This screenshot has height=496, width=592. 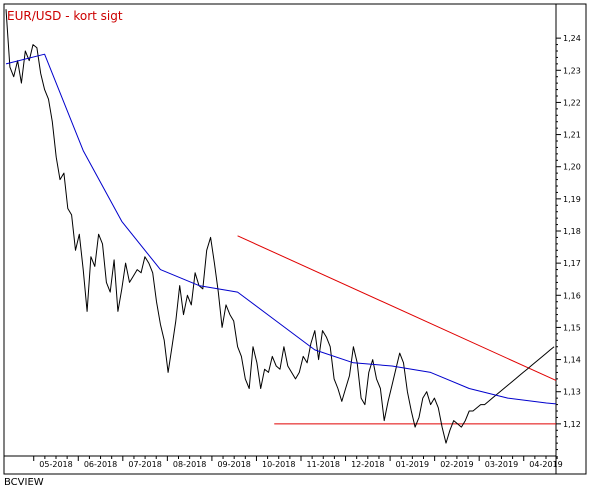 I want to click on x-tick-label: 02-2019, so click(x=456, y=464).